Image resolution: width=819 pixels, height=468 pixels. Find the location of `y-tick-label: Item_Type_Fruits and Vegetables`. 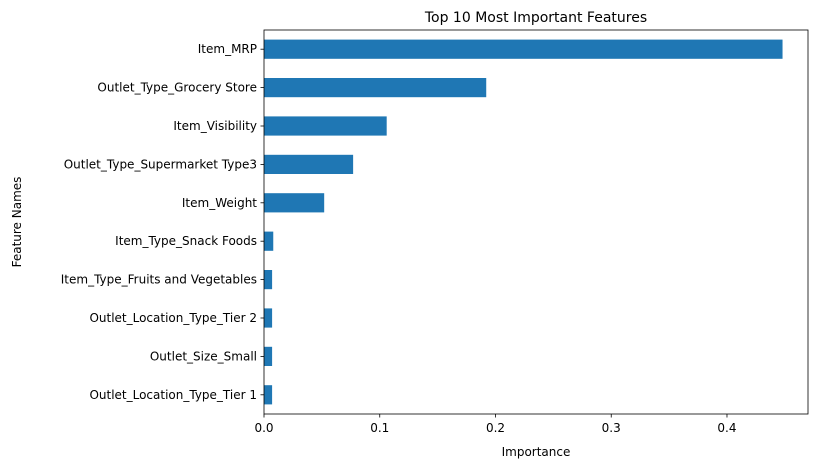

y-tick-label: Item_Type_Fruits and Vegetables is located at coordinates (159, 280).